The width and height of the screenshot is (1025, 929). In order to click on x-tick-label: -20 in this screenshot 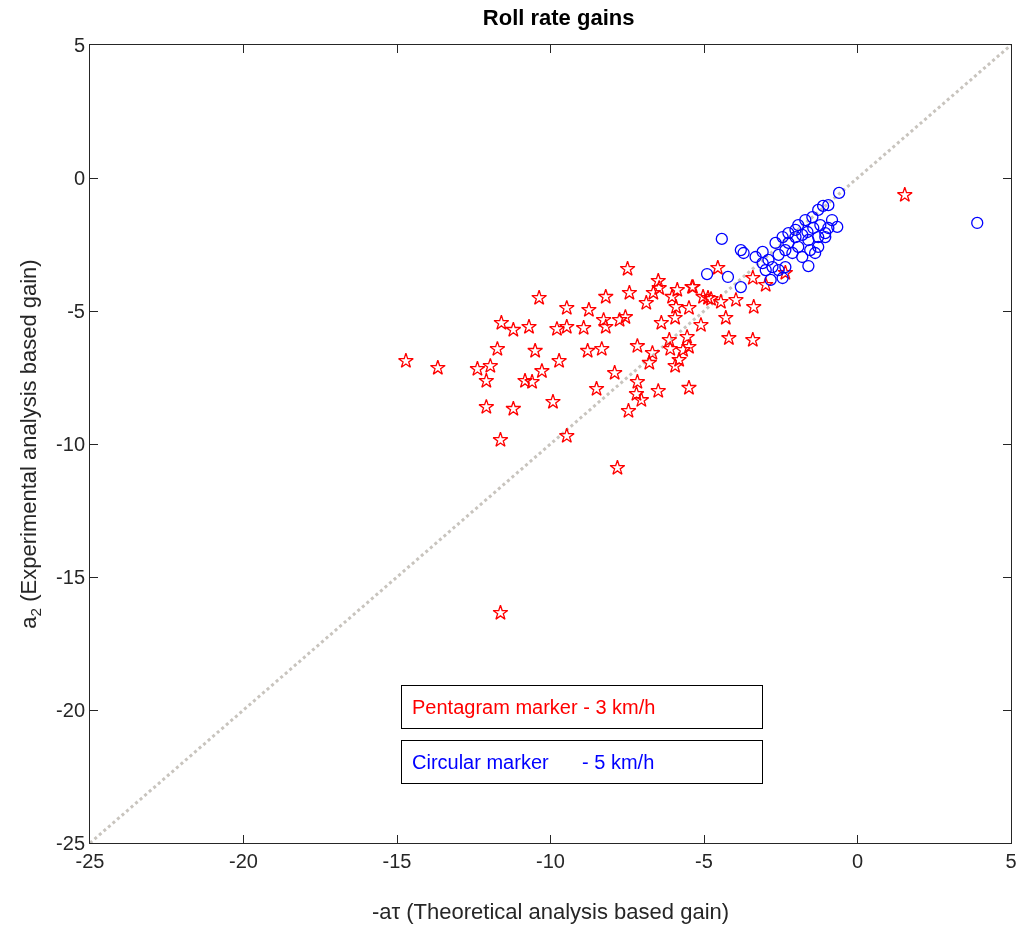, I will do `click(243, 861)`.